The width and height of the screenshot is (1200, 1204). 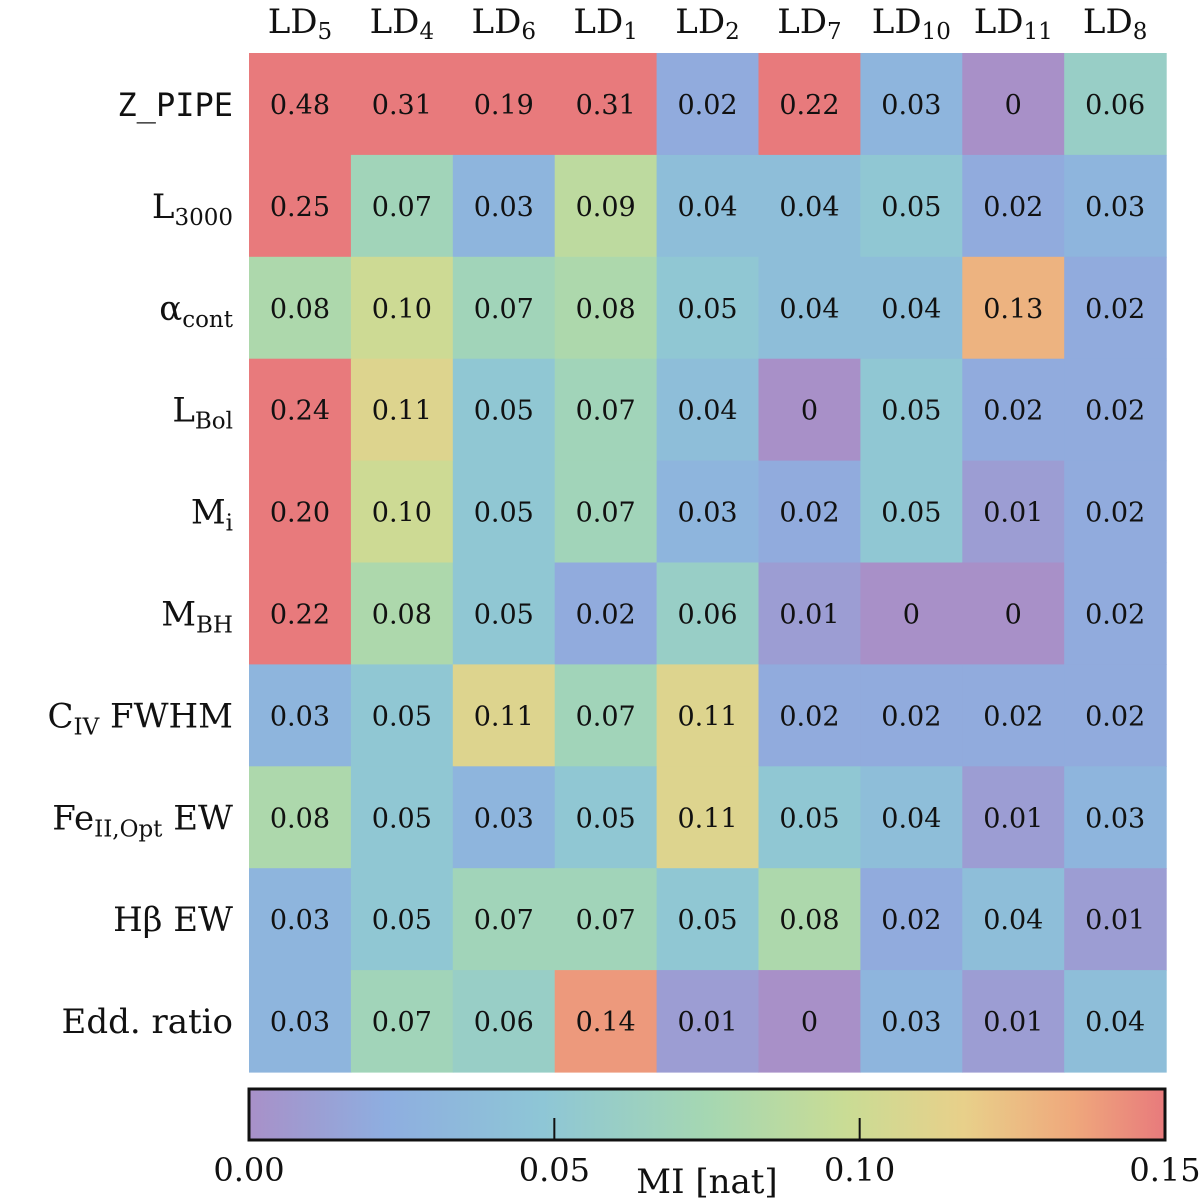 I want to click on row-label: Hβ EW, so click(x=173, y=920).